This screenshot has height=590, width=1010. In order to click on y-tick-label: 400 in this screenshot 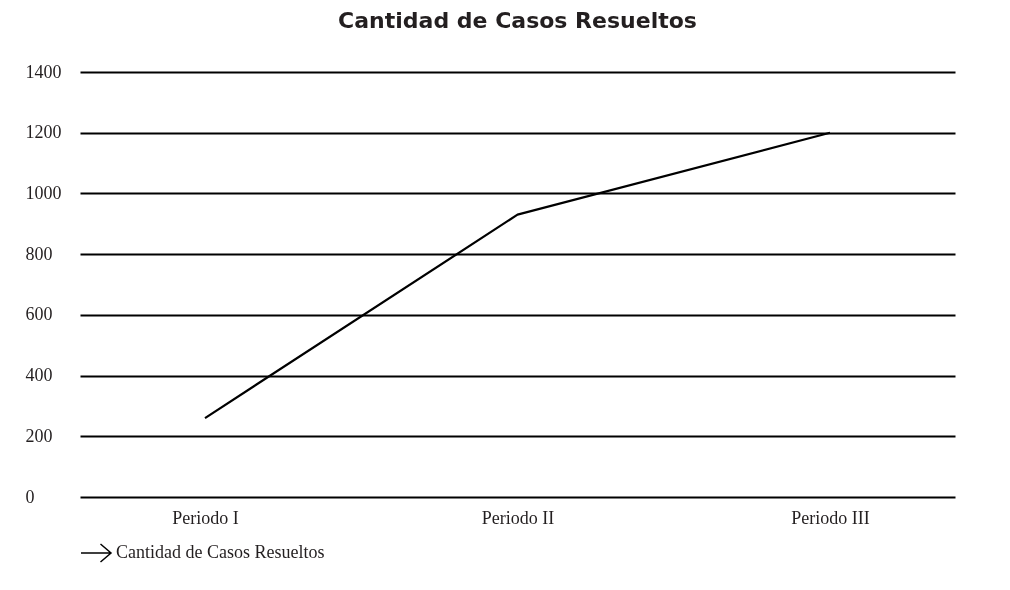, I will do `click(39, 375)`.